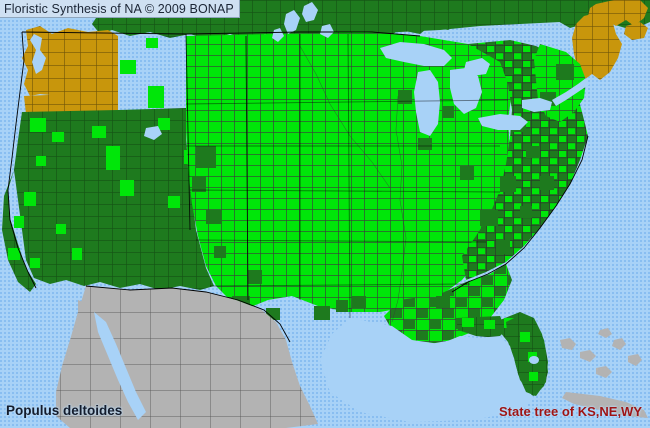  I want to click on gulf-of-mexico, so click(427, 370).